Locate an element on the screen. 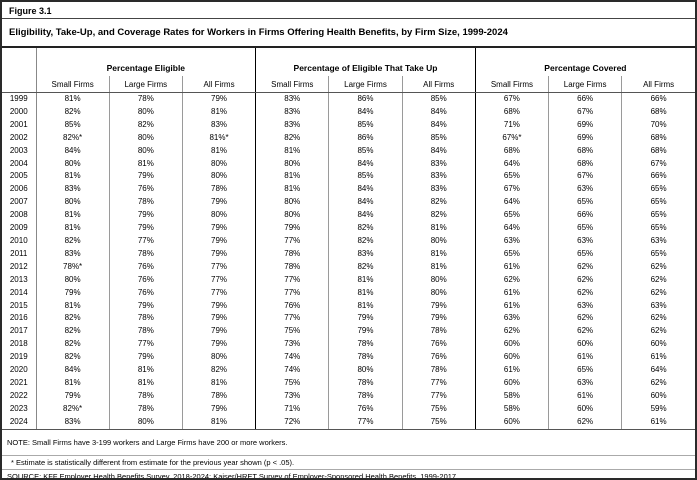 The height and width of the screenshot is (480, 697). table-row: 2022 79% 78% 78% 73% 78% 77% 58% 61% 60% is located at coordinates (348, 396).